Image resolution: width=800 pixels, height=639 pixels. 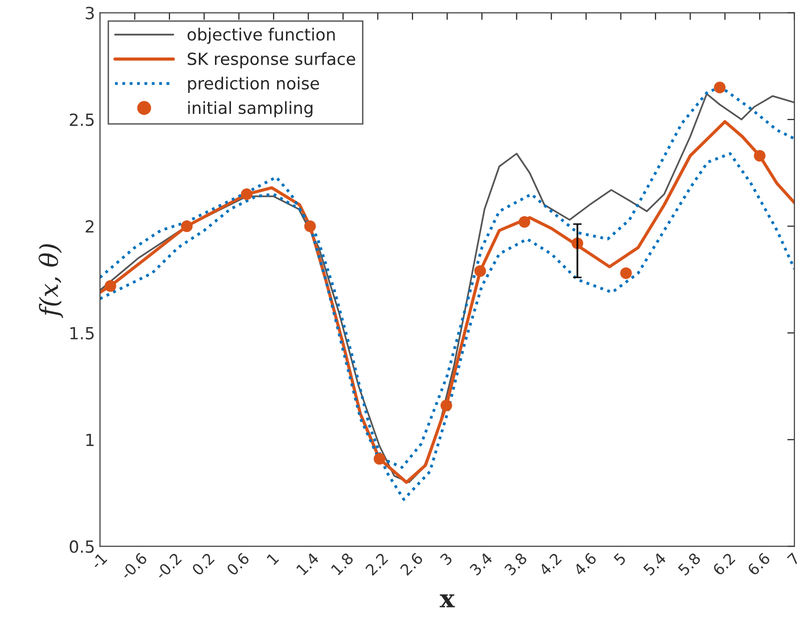 What do you see at coordinates (447, 601) in the screenshot?
I see `x-axis-title: x` at bounding box center [447, 601].